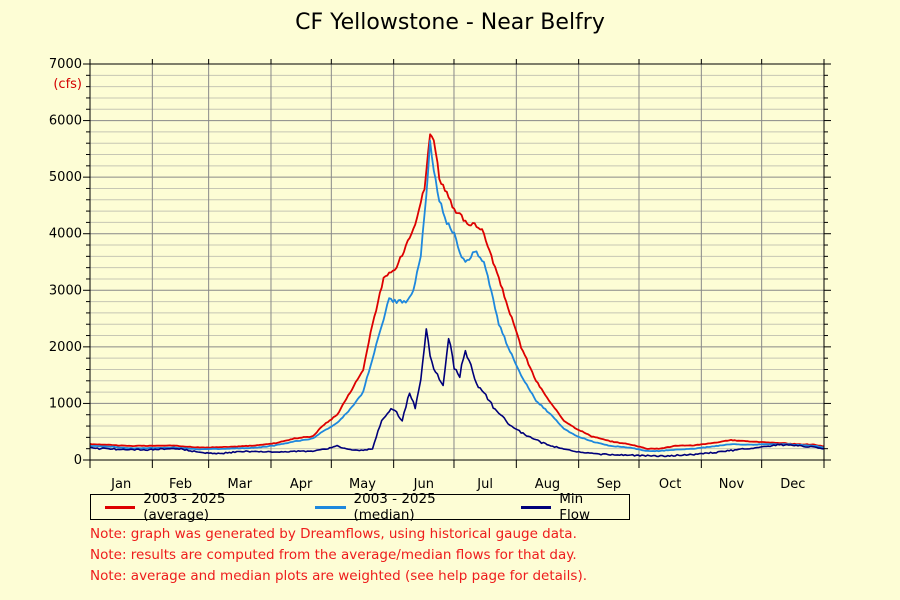 Image resolution: width=900 pixels, height=600 pixels. Describe the element at coordinates (120, 484) in the screenshot. I see `x-tick-label: Jan` at that location.